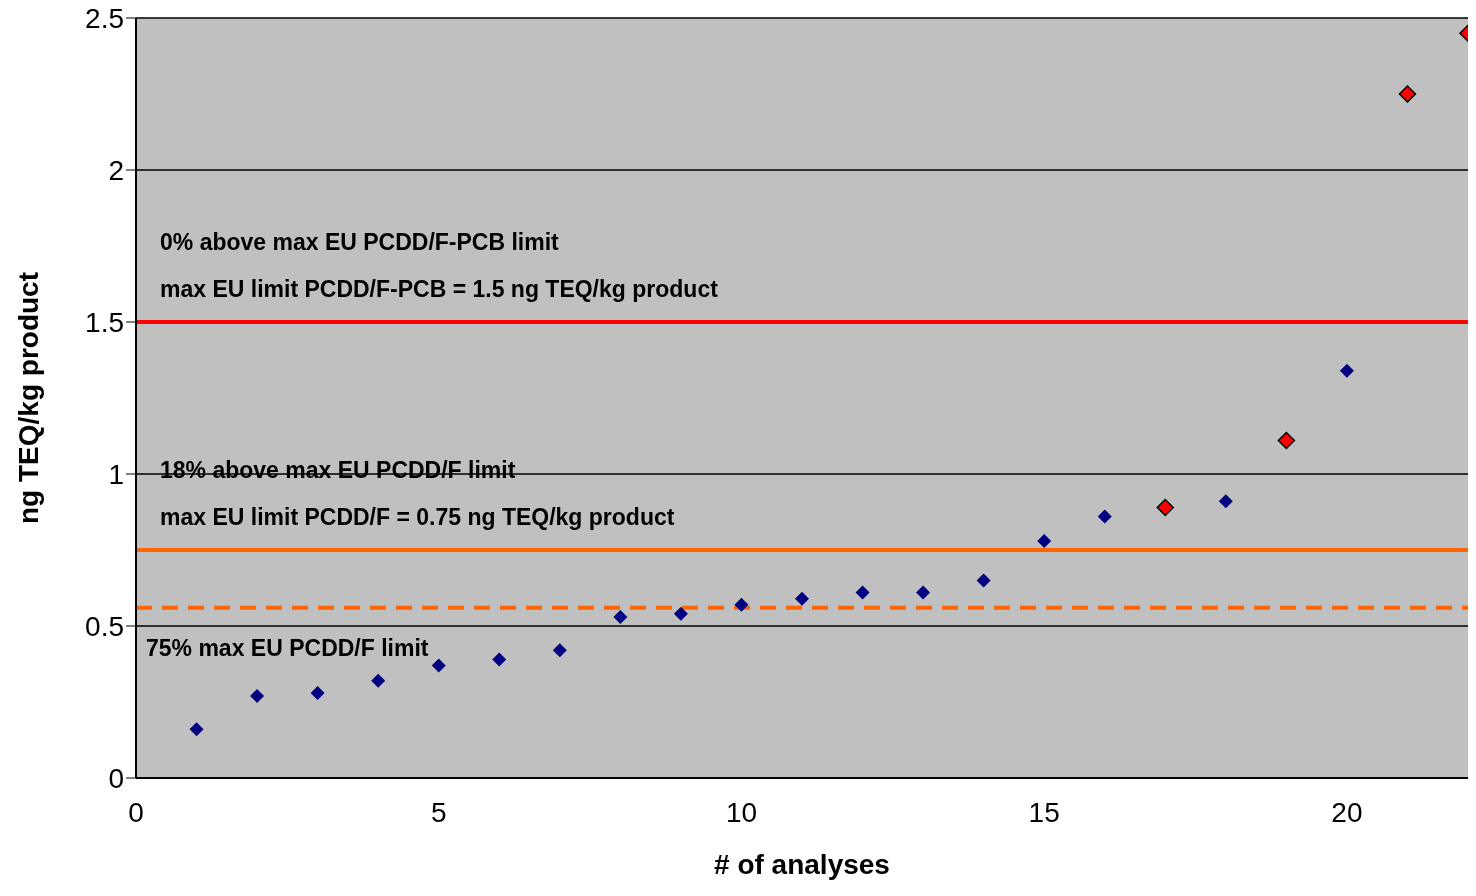 This screenshot has width=1476, height=896. I want to click on annotation: 0% above max EU PCDD/F-PCB limit, so click(360, 242).